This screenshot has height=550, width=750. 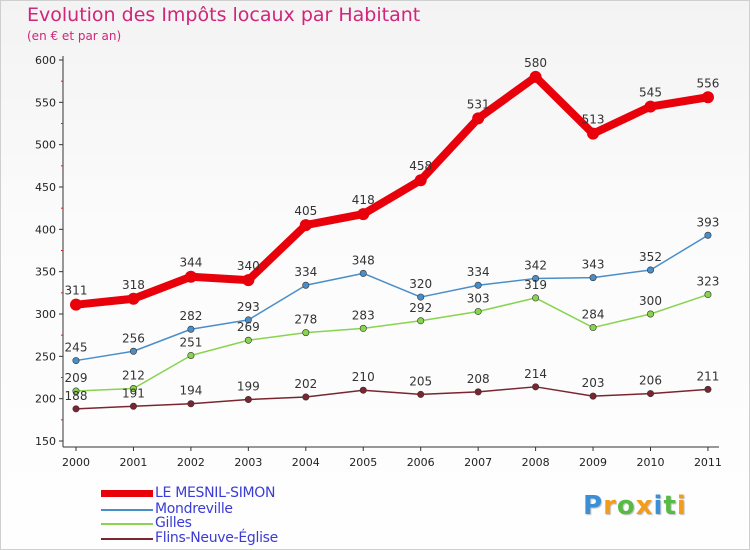 I want to click on data-label: 458, so click(x=420, y=166).